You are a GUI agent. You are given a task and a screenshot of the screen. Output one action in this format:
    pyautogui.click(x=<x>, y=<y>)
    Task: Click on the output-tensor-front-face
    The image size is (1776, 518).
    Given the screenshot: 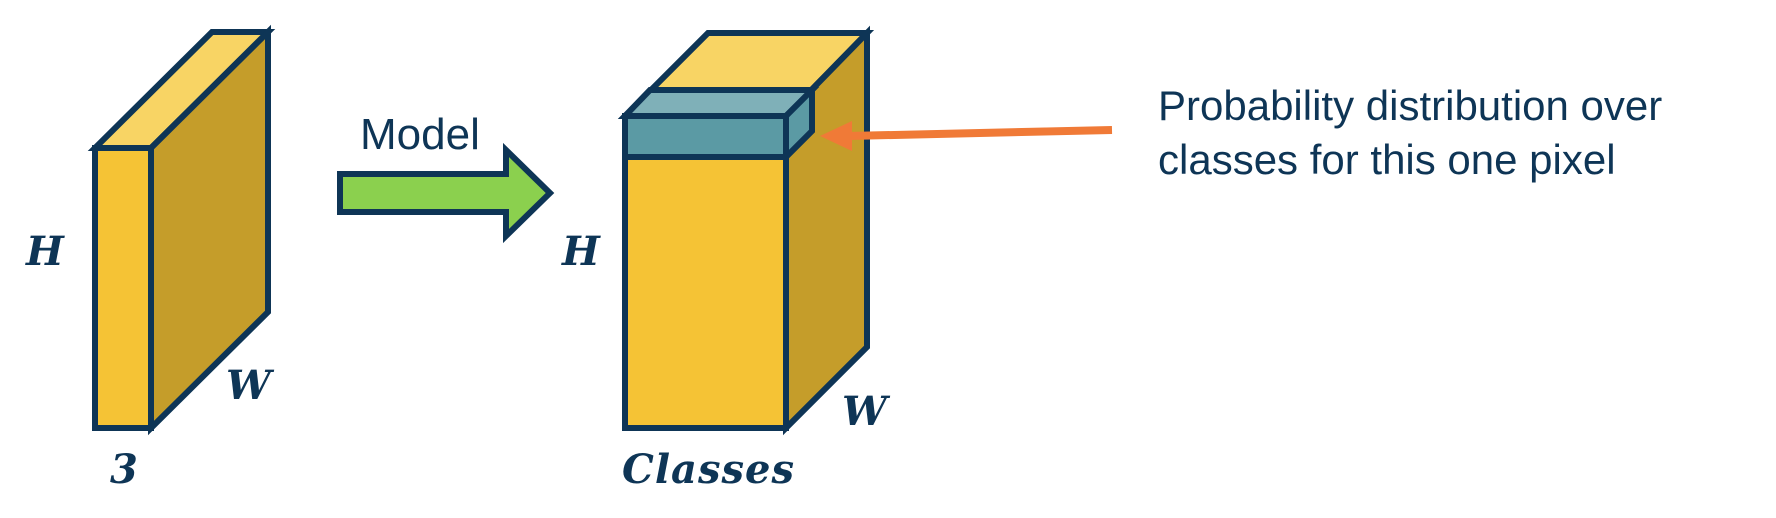 What is the action you would take?
    pyautogui.click(x=705, y=272)
    